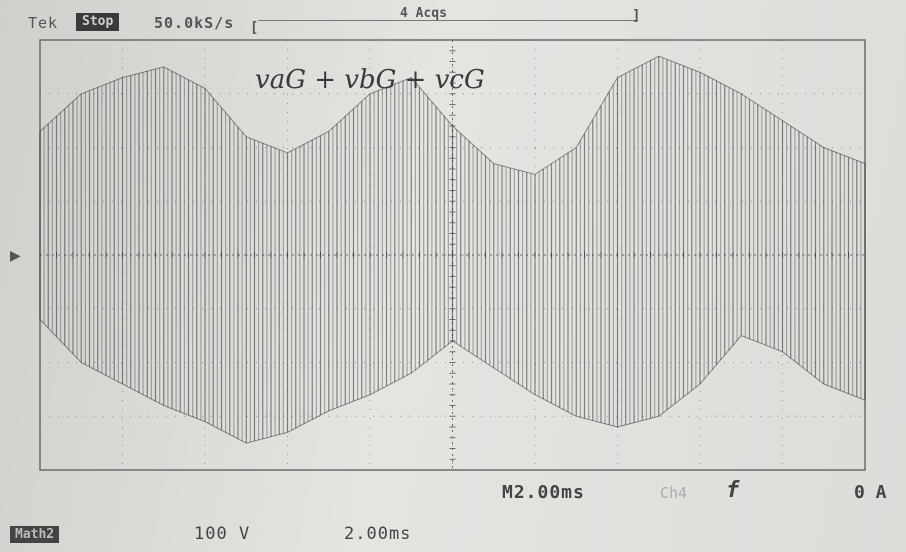 This screenshot has height=552, width=906. Describe the element at coordinates (377, 534) in the screenshot. I see `horizontal-scale-readout: 2.00ms` at that location.